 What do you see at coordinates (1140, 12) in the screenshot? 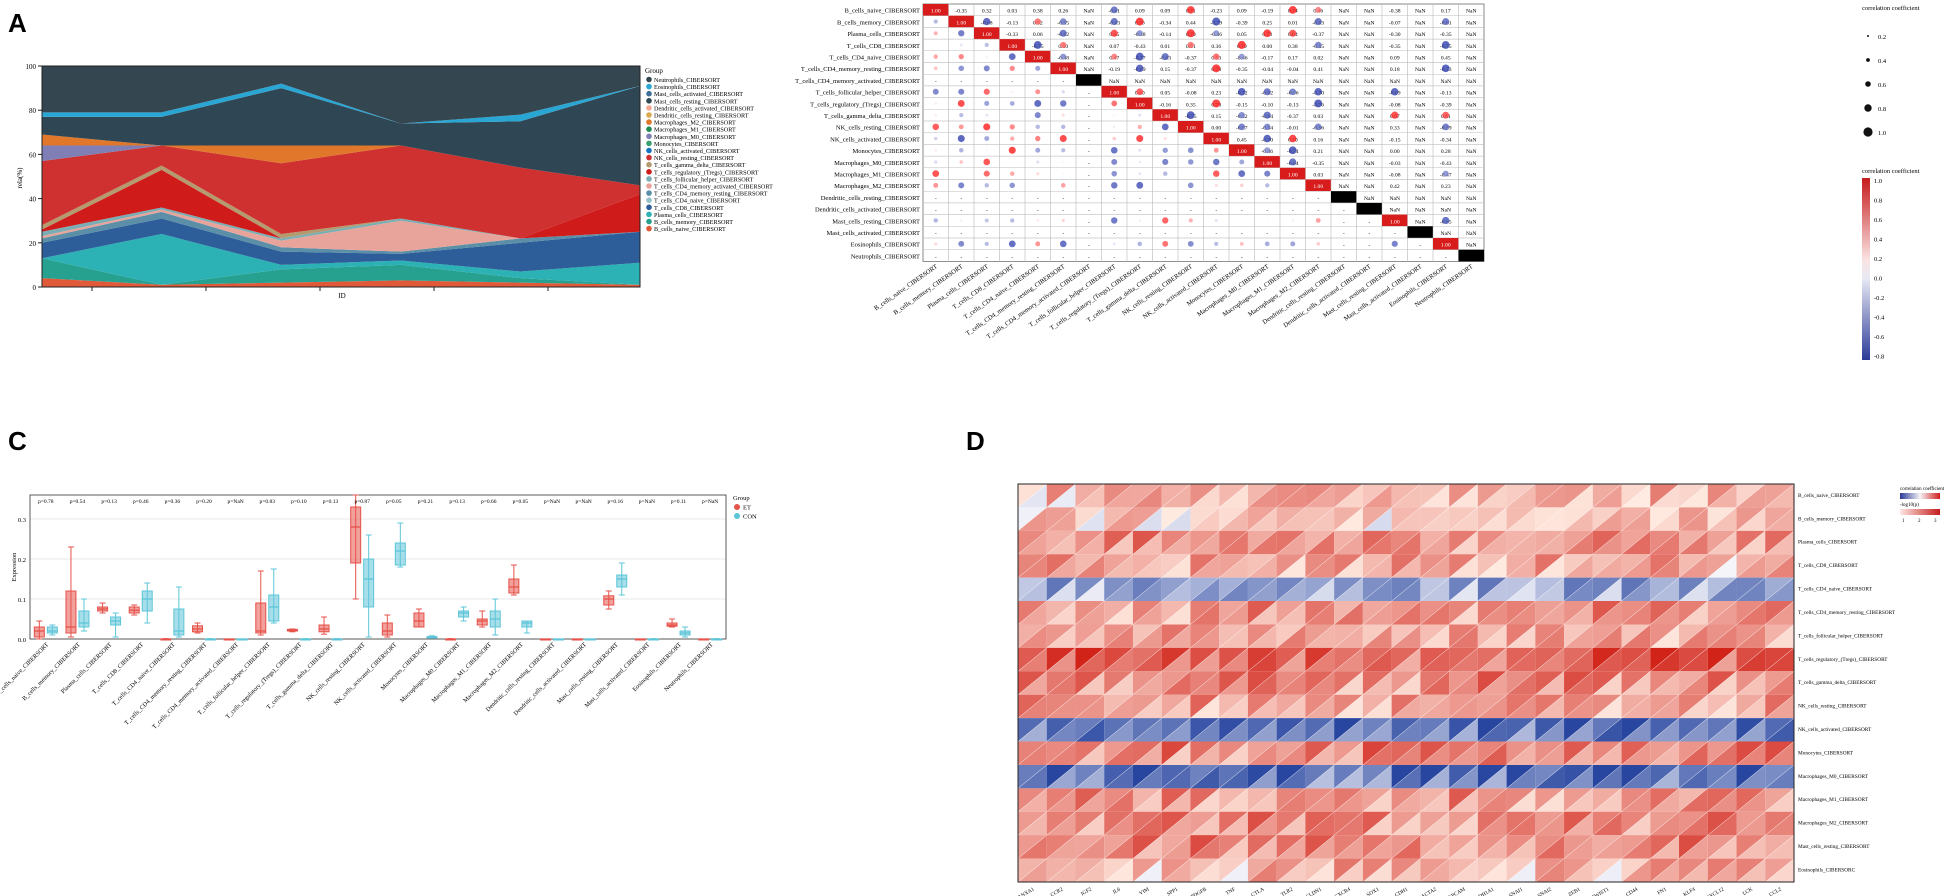
I see `corr-value: 0.09` at bounding box center [1140, 12].